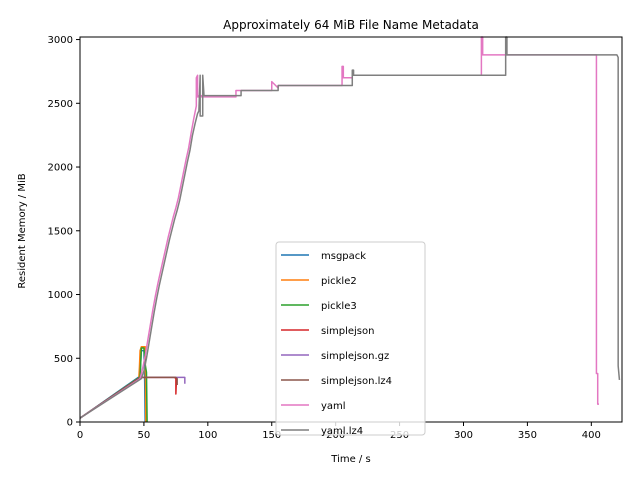  I want to click on x-tick-label: 350, so click(527, 435).